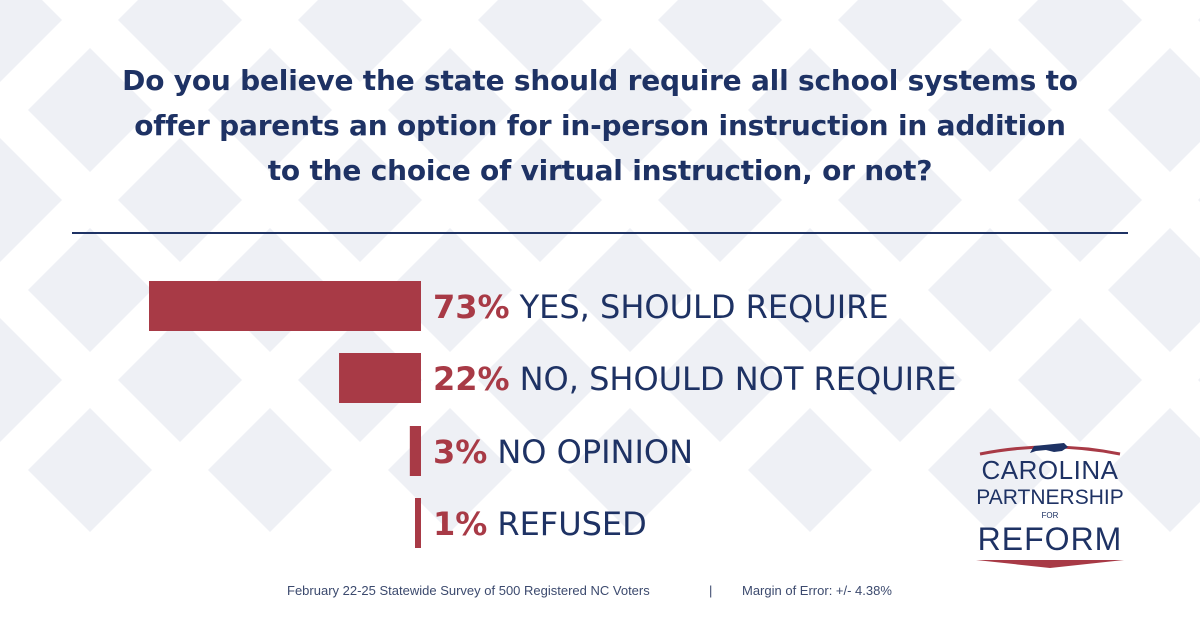 This screenshot has height=628, width=1200. I want to click on bar-label-3: 3% NO OPINION, so click(563, 452).